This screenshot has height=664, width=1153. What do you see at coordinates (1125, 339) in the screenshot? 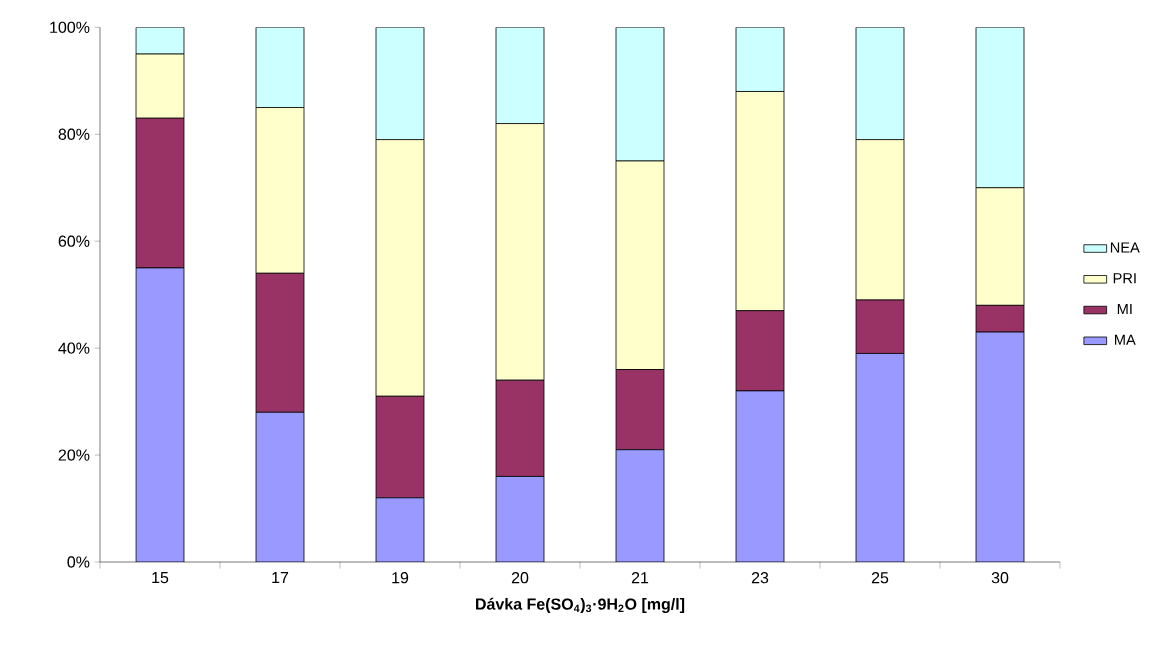
I see `legend-label: MA` at bounding box center [1125, 339].